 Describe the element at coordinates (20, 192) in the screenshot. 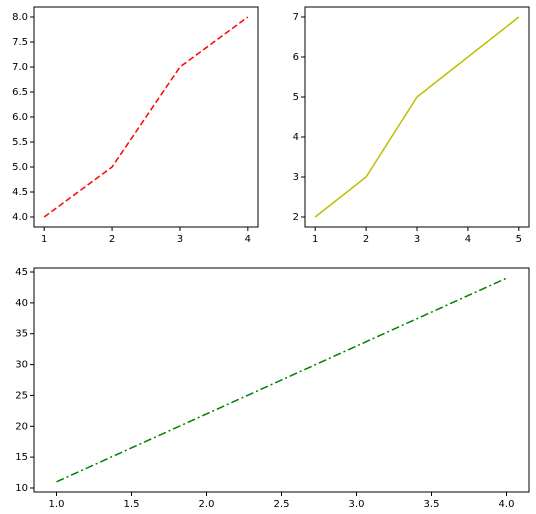

I see `y-tick-label: 4.5` at that location.